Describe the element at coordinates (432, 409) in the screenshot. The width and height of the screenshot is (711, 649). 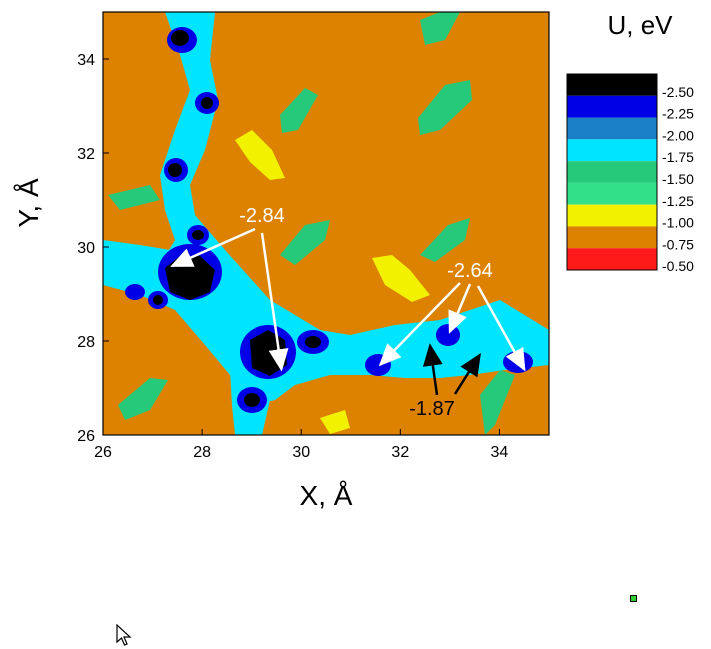
I see `annotation-label: -1.87` at that location.